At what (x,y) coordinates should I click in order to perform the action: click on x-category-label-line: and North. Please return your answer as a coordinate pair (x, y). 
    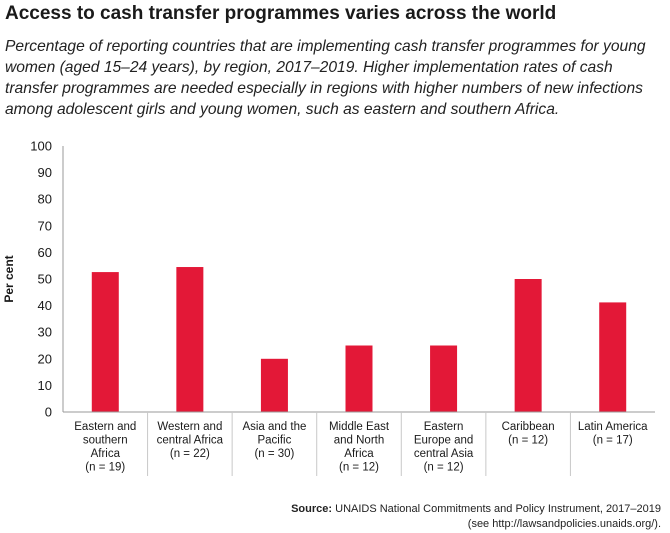
    Looking at the image, I should click on (359, 441).